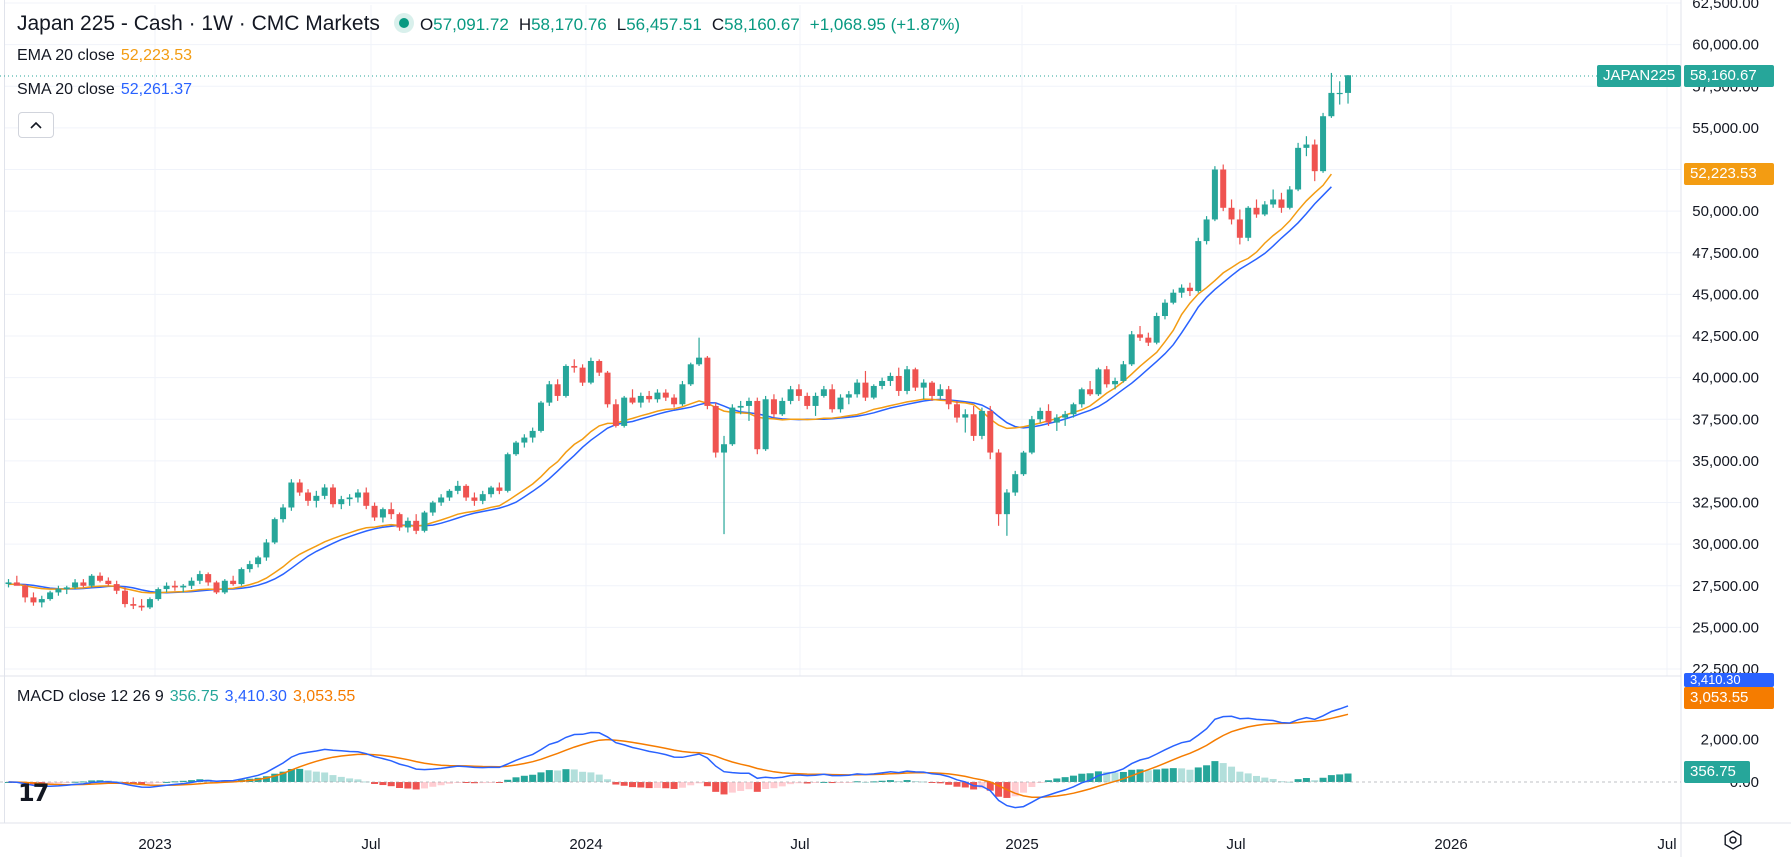  What do you see at coordinates (107, 90) in the screenshot?
I see `sma-legend: SMA 20 close 52,261.37` at bounding box center [107, 90].